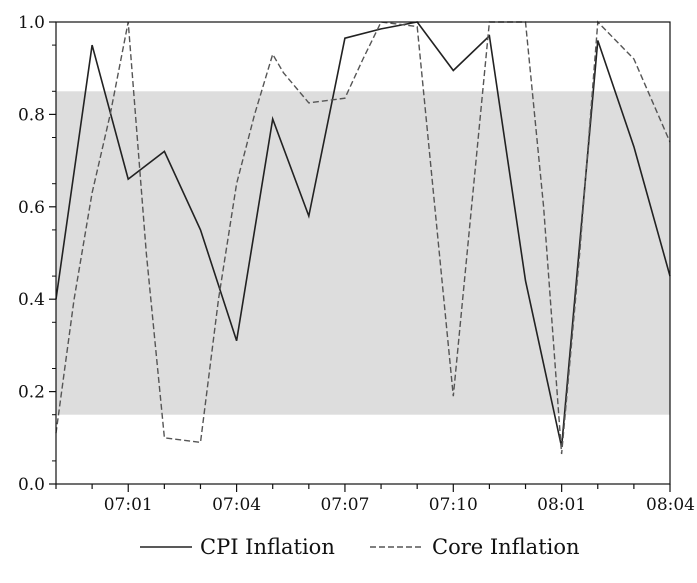  What do you see at coordinates (561, 505) in the screenshot?
I see `x-tick-label: 08:01` at bounding box center [561, 505].